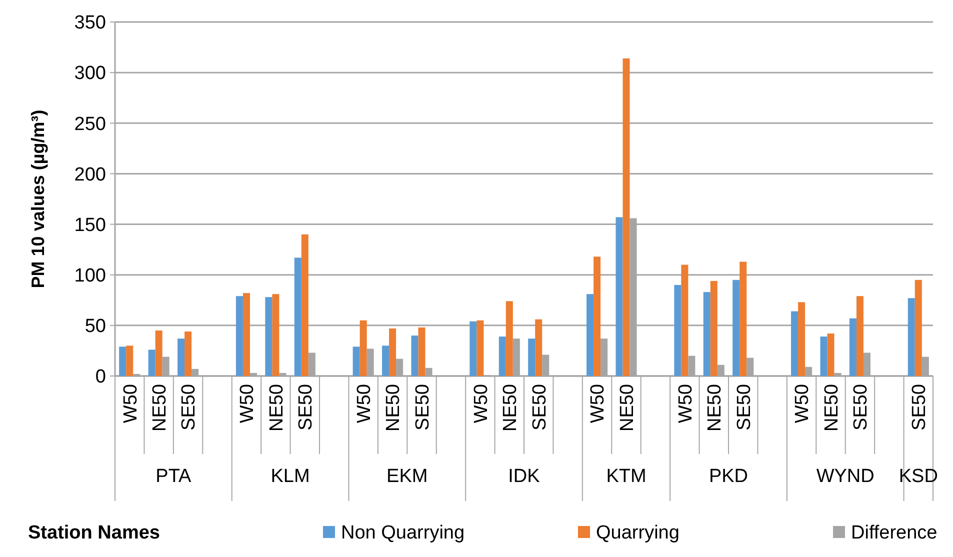 The image size is (953, 557). I want to click on text: KTM, so click(626, 476).